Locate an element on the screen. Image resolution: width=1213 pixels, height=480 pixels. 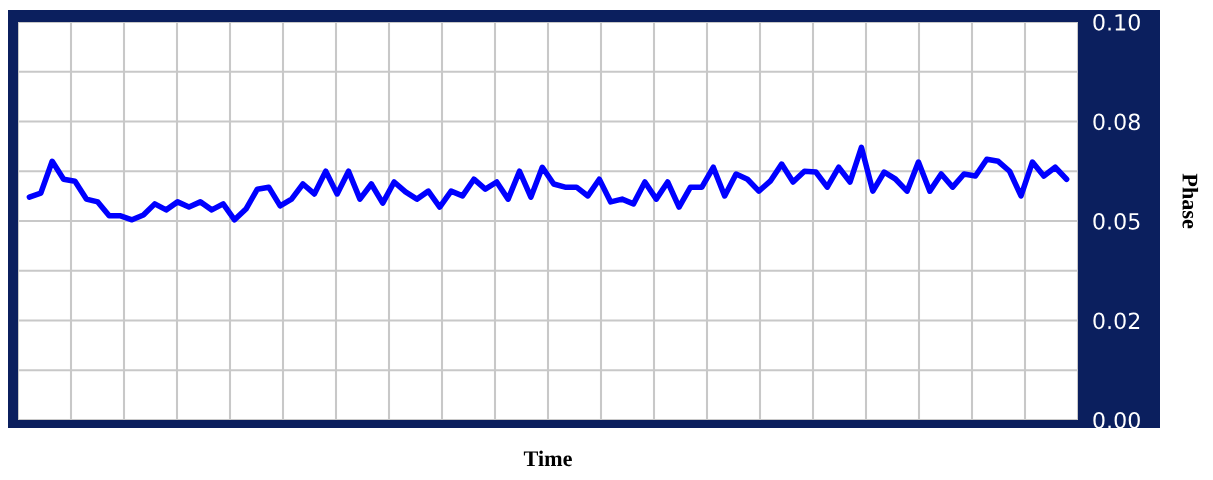
y-tick-label: 0.02 is located at coordinates (1116, 321).